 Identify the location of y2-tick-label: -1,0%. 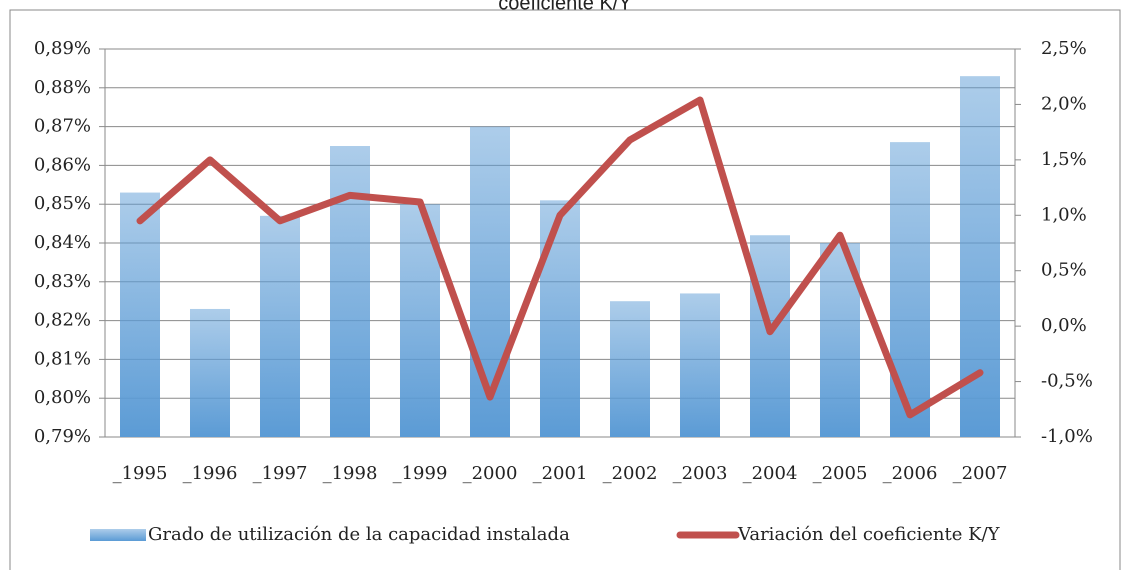
(1067, 436).